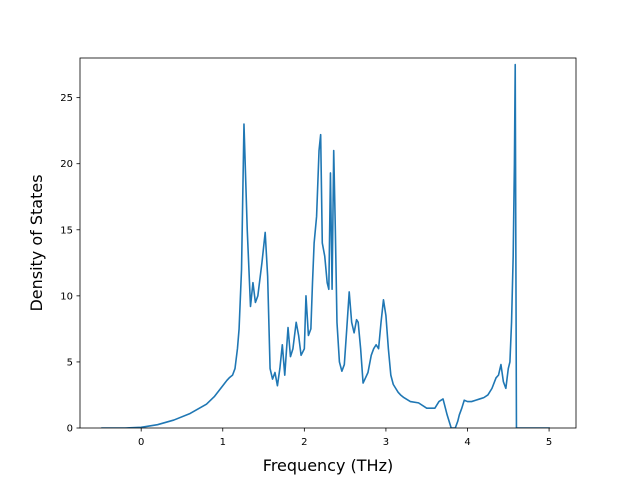 The image size is (640, 480). I want to click on x-axis-label: Frequency (THz), so click(328, 465).